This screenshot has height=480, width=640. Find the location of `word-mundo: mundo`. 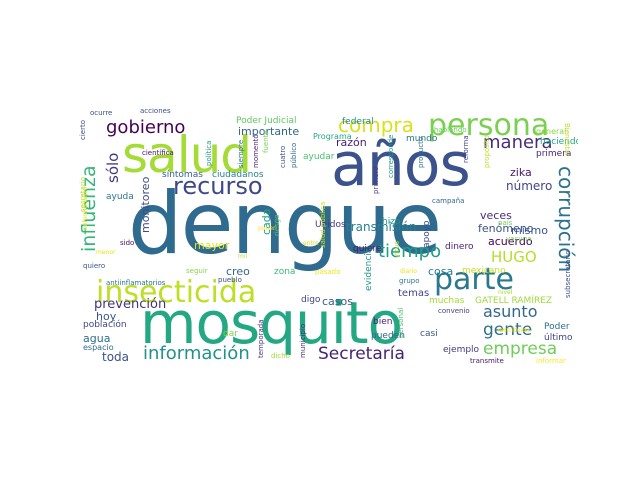

word-mundo: mundo is located at coordinates (422, 139).